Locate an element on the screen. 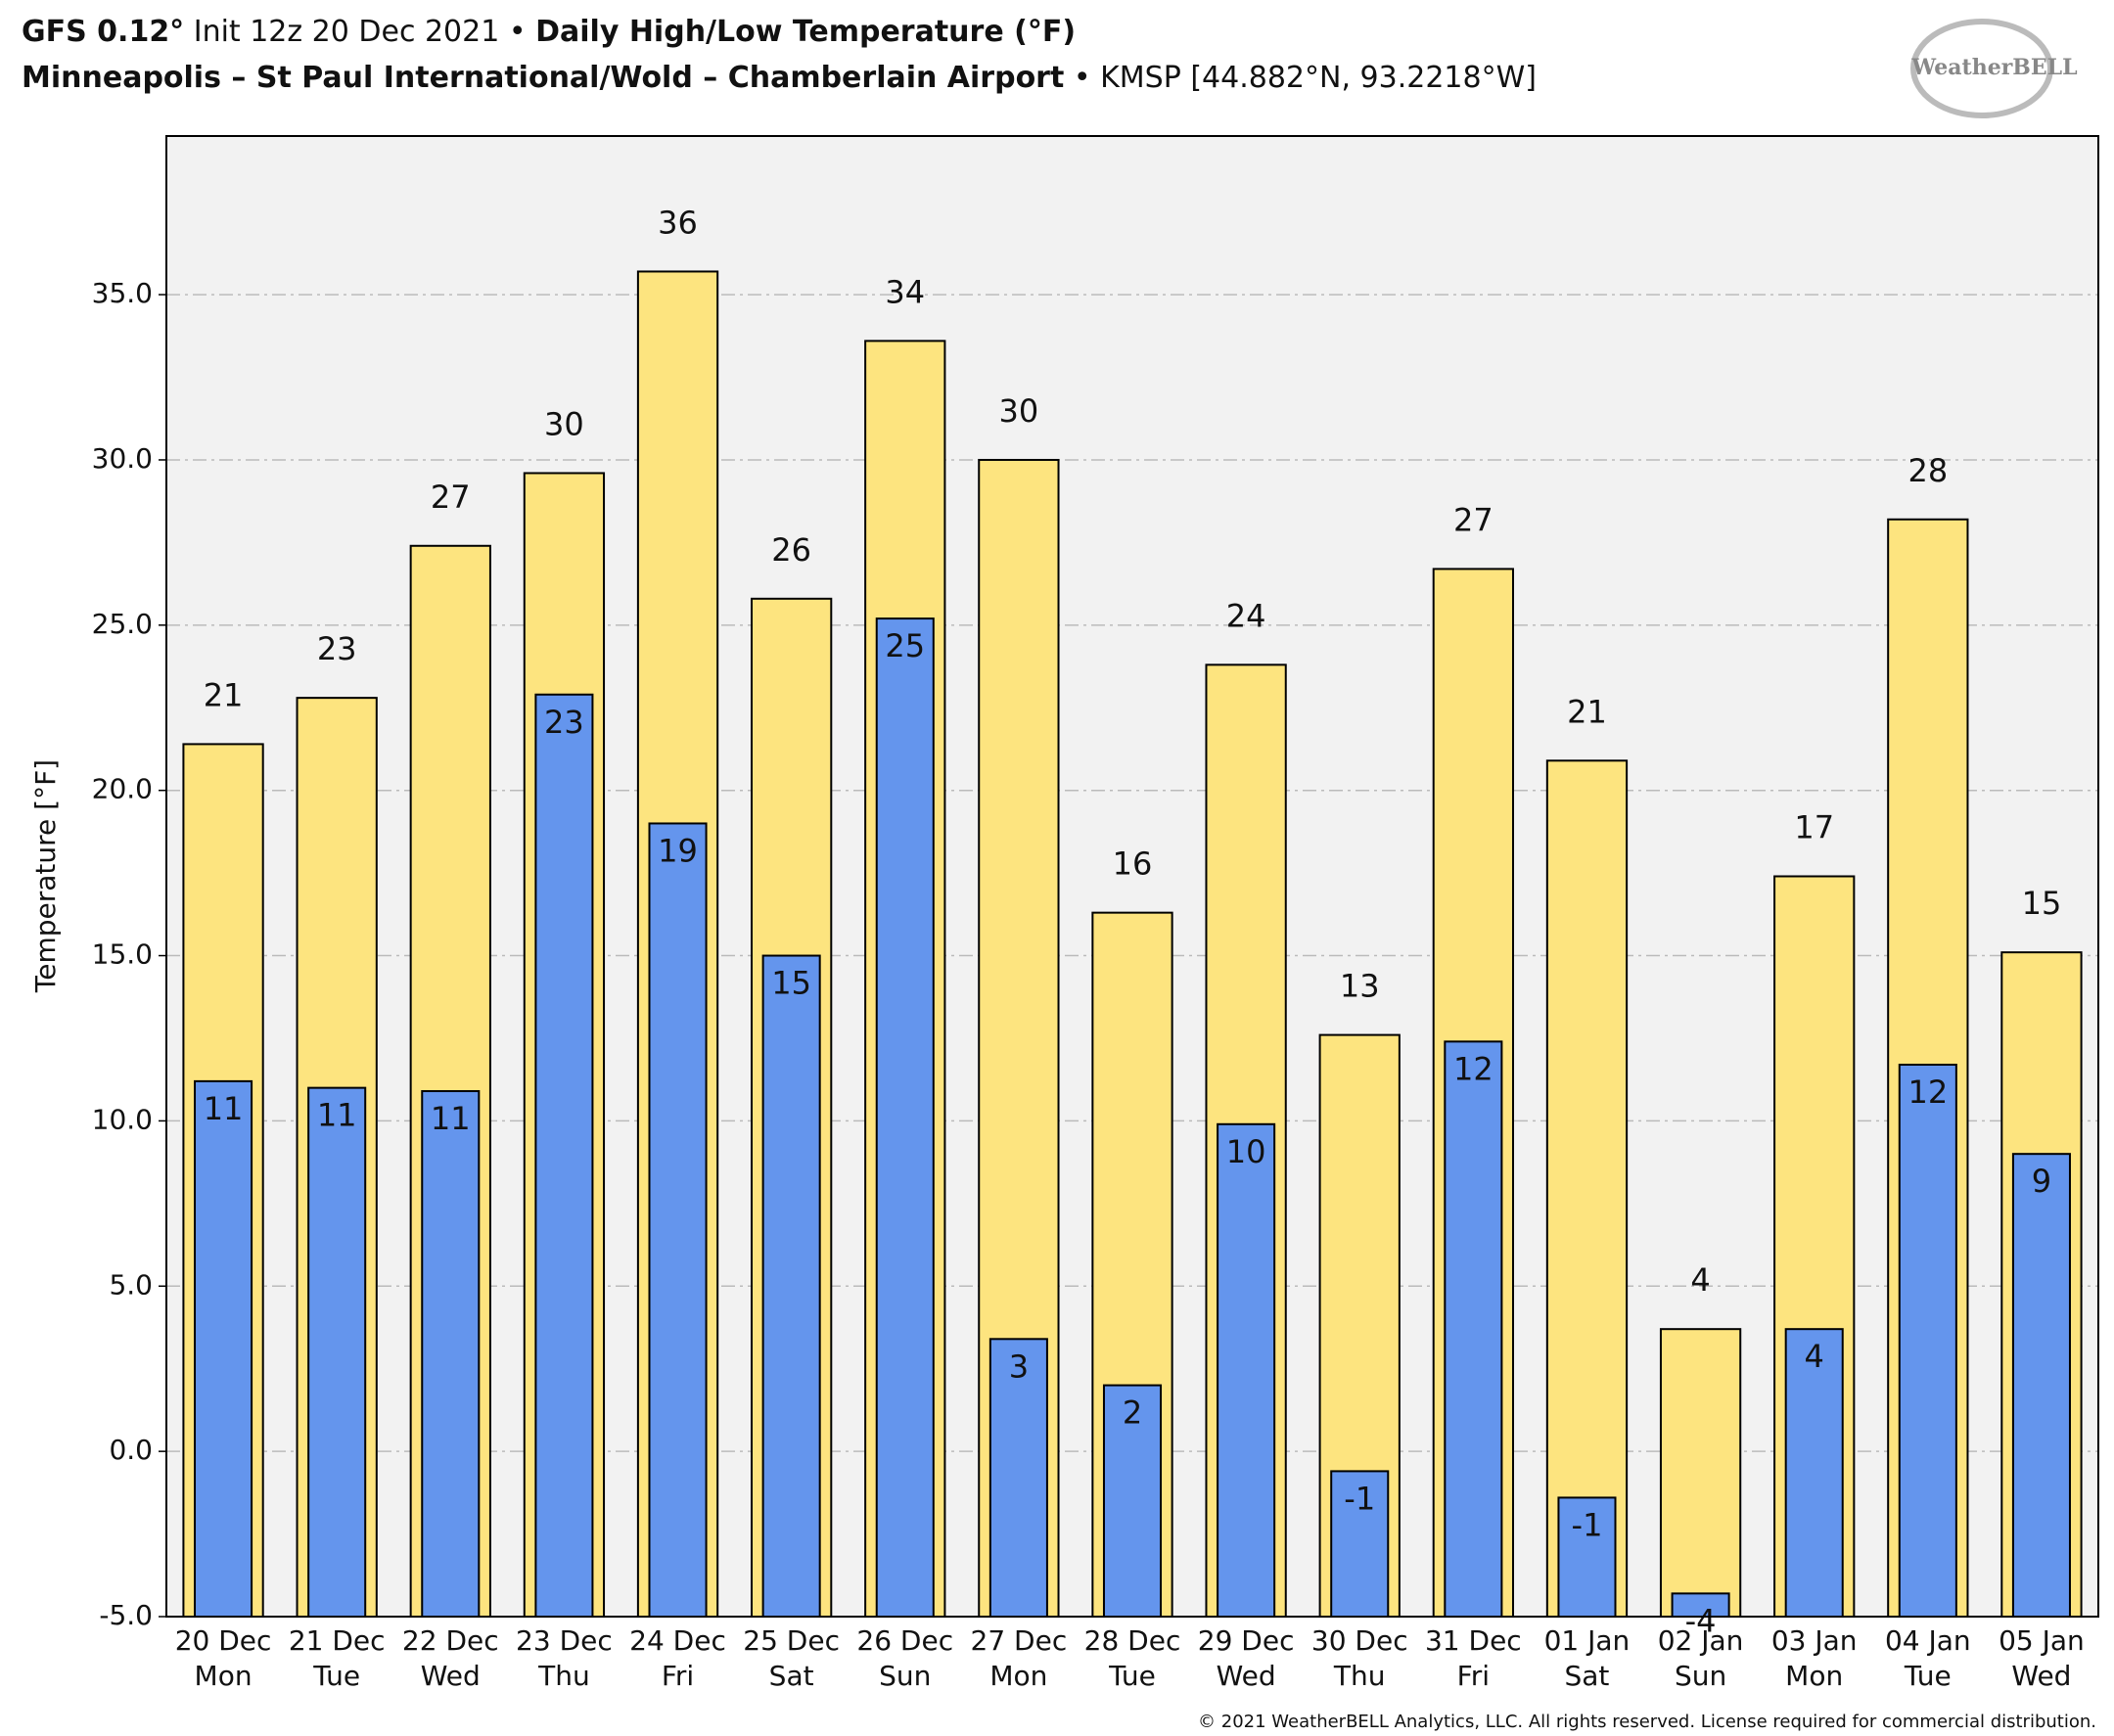 This screenshot has width=2114, height=1736. value-label: 4 is located at coordinates (1700, 1280).